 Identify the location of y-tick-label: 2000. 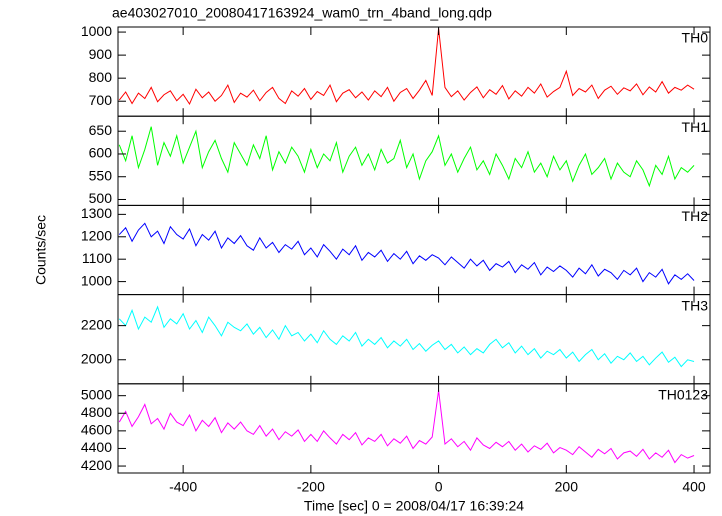
(96, 358).